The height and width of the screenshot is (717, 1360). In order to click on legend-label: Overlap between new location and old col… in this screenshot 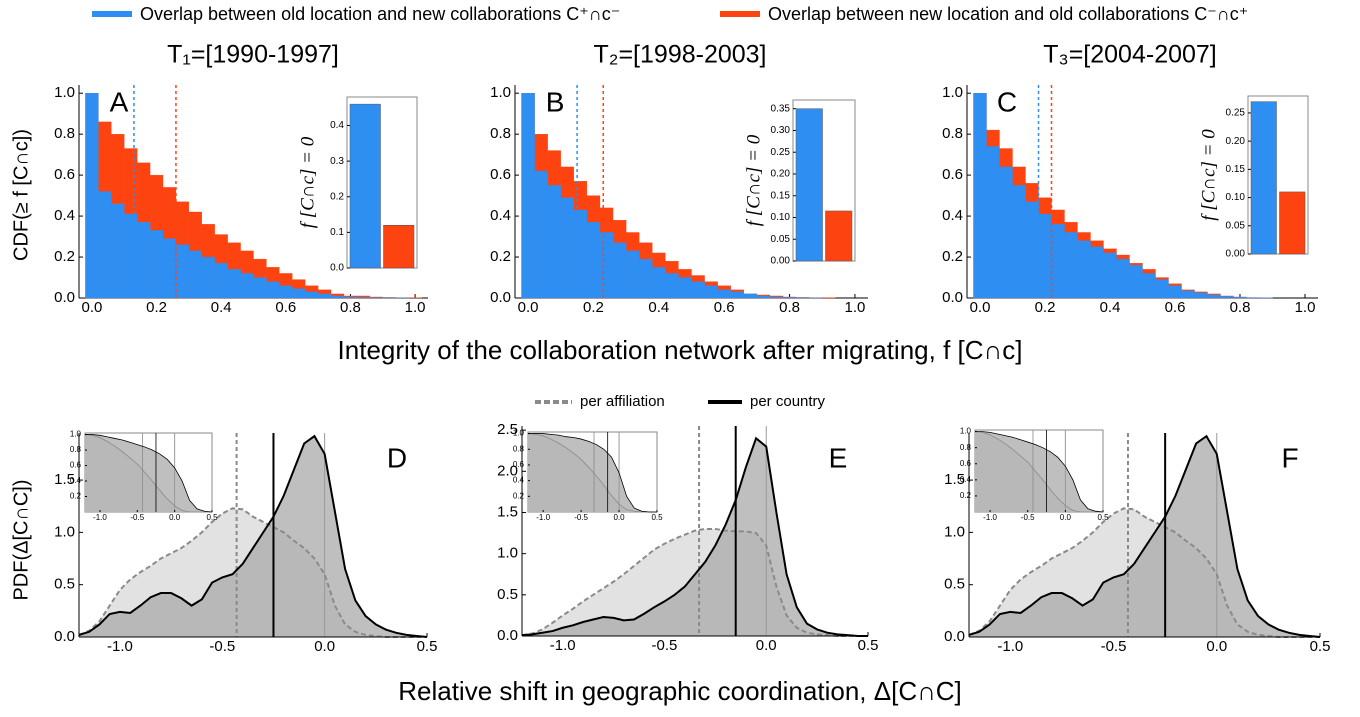, I will do `click(1008, 14)`.